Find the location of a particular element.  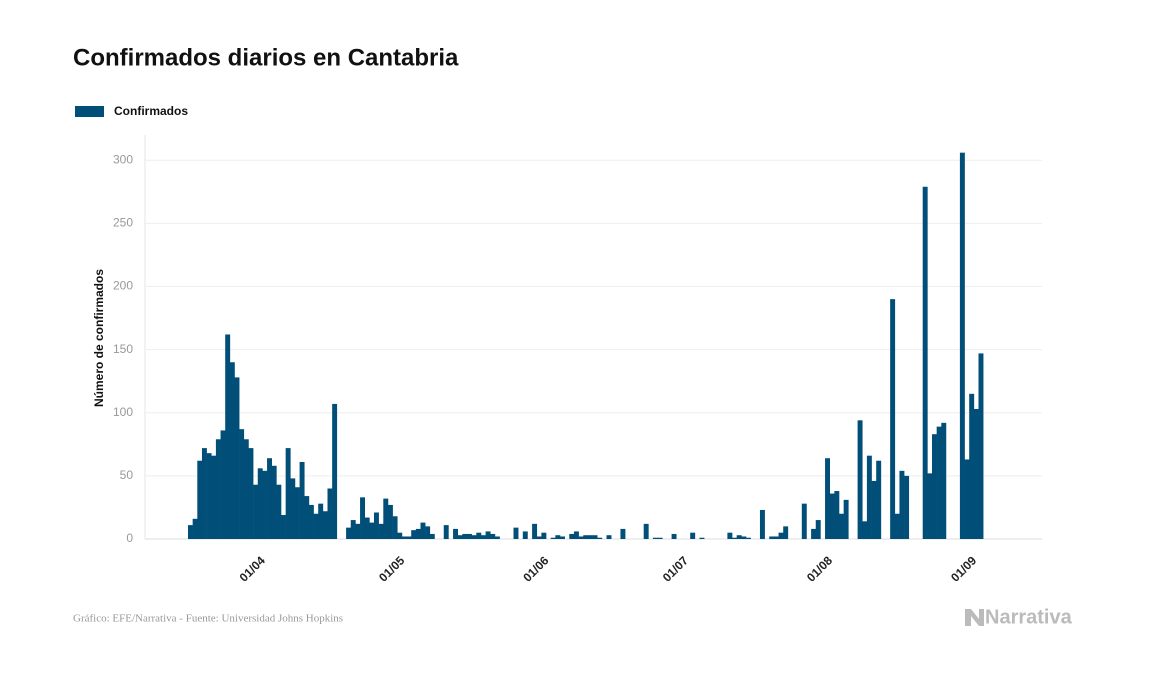

legend-label: Confirmados is located at coordinates (151, 111).